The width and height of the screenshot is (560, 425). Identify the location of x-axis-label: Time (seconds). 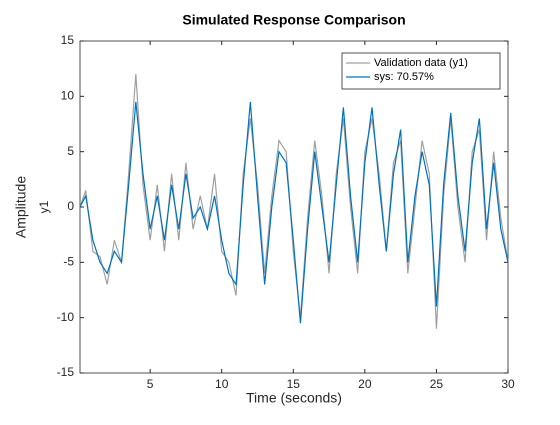
(294, 398).